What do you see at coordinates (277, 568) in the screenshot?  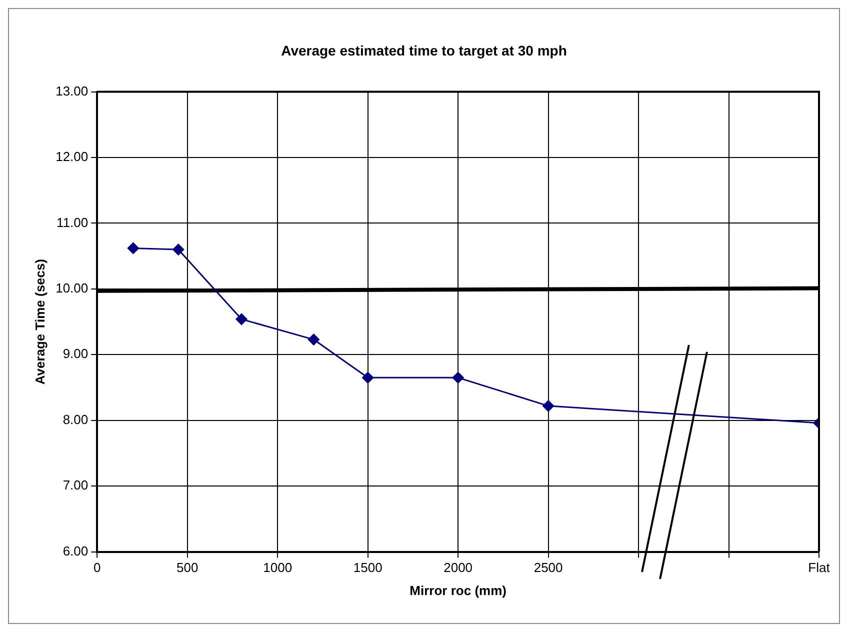 I see `x-tick-label: 1000` at bounding box center [277, 568].